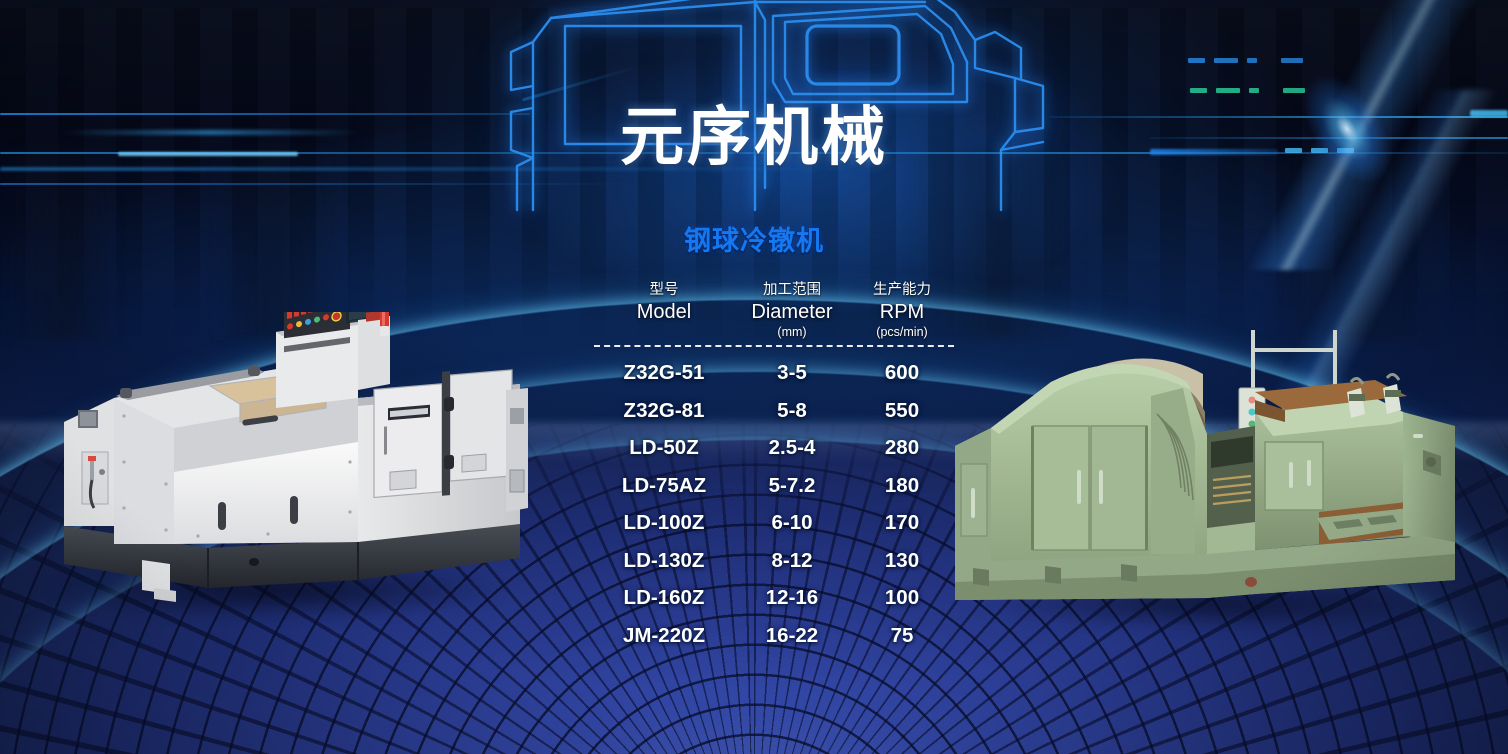  Describe the element at coordinates (902, 372) in the screenshot. I see `cell-rpm: 600` at that location.